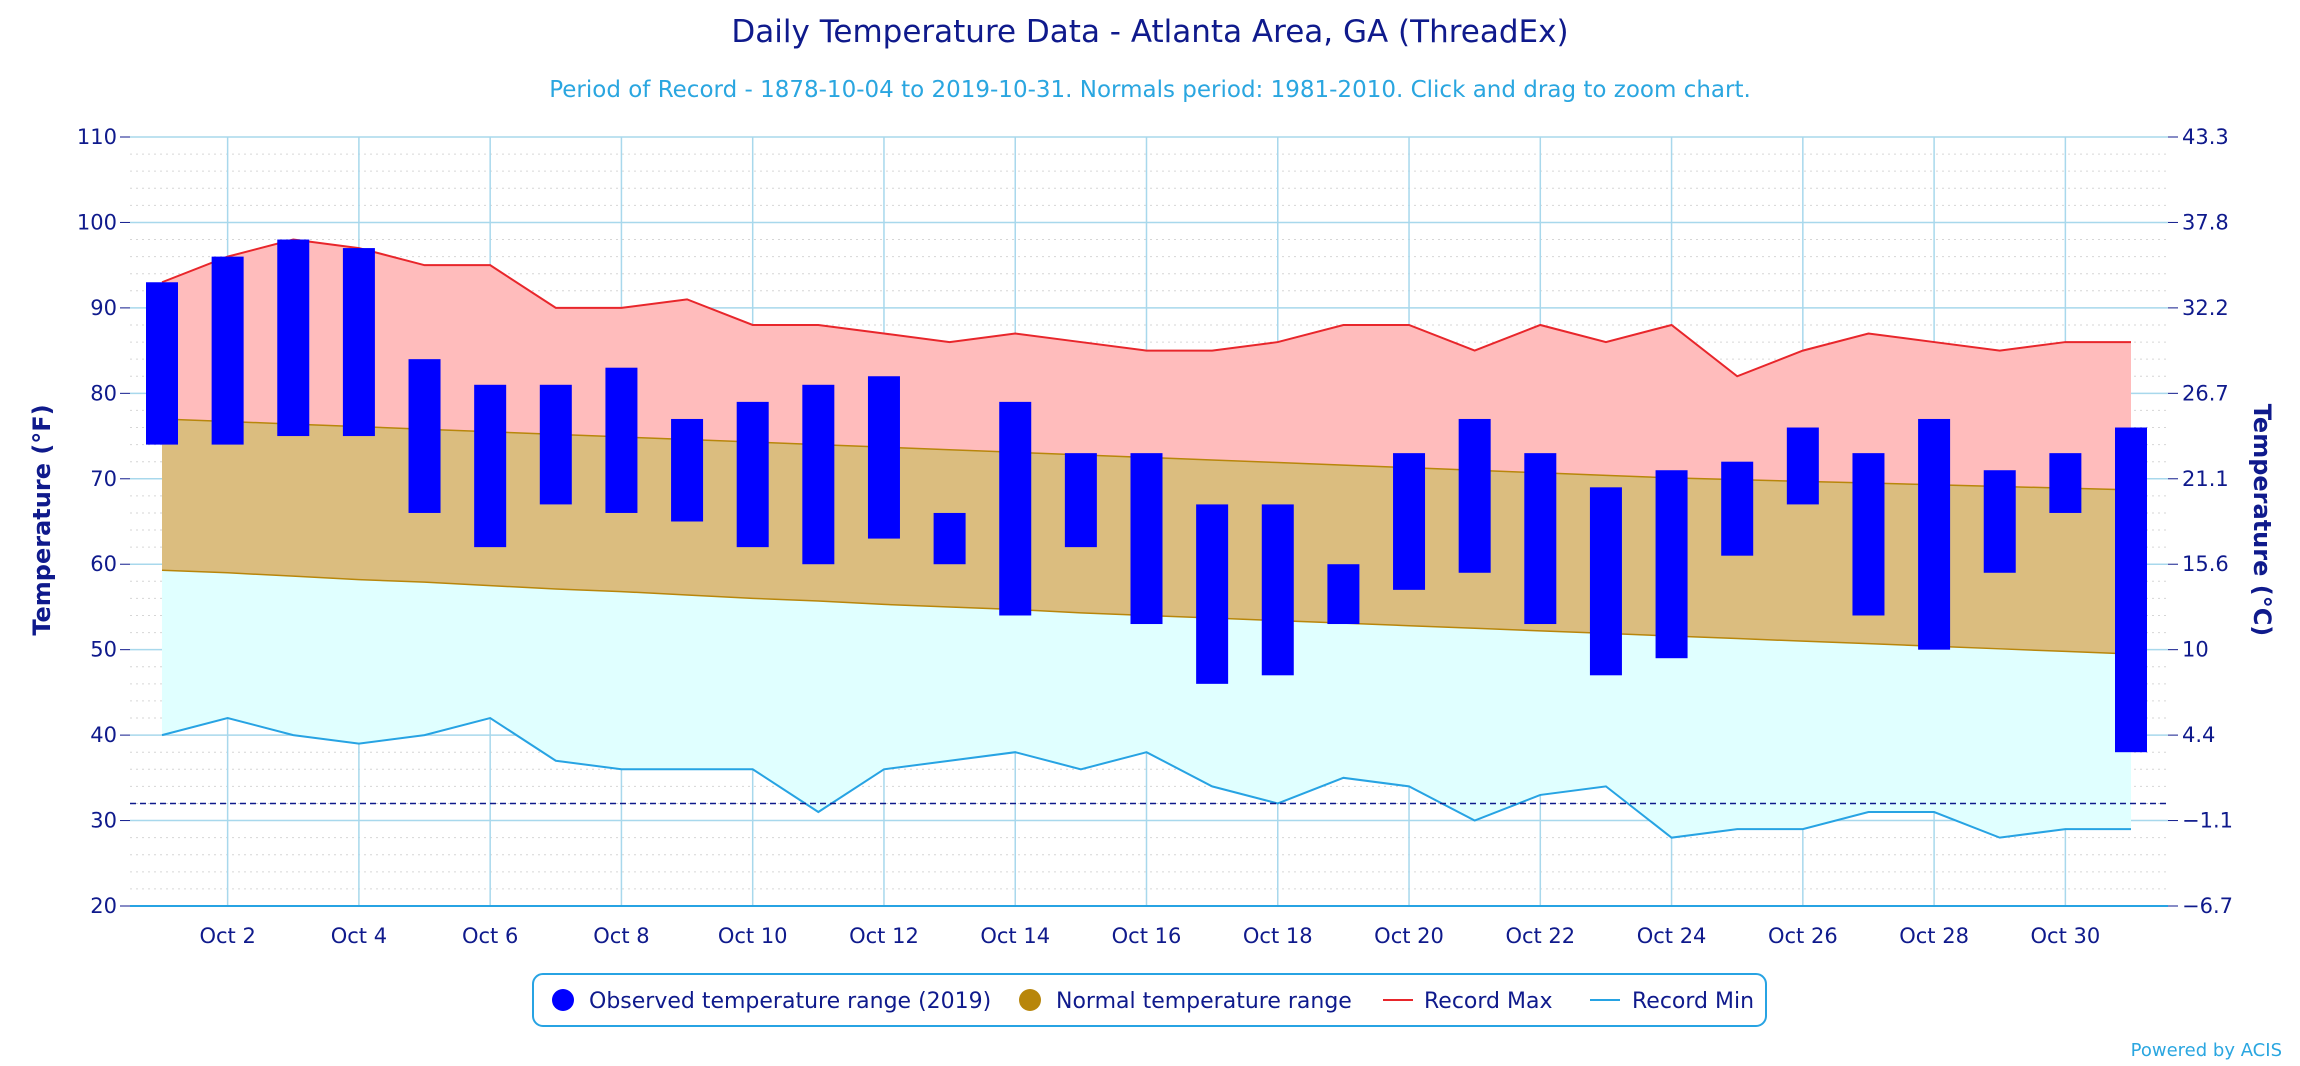 This screenshot has width=2300, height=1066. What do you see at coordinates (103, 308) in the screenshot?
I see `y-tick-left: 90` at bounding box center [103, 308].